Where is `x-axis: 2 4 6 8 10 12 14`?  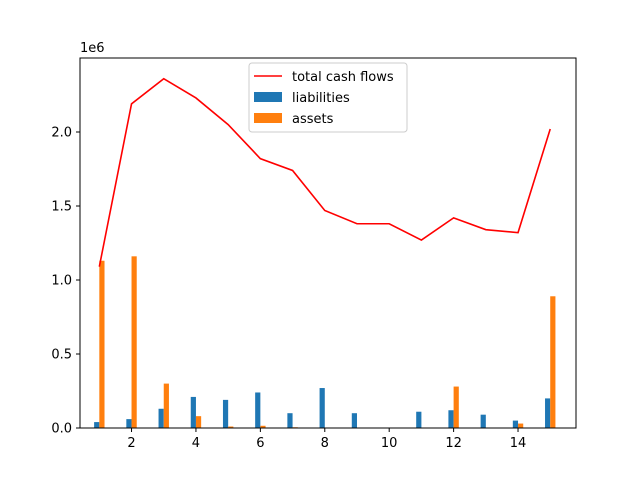 x-axis: 2 4 6 8 10 12 14 is located at coordinates (326, 439).